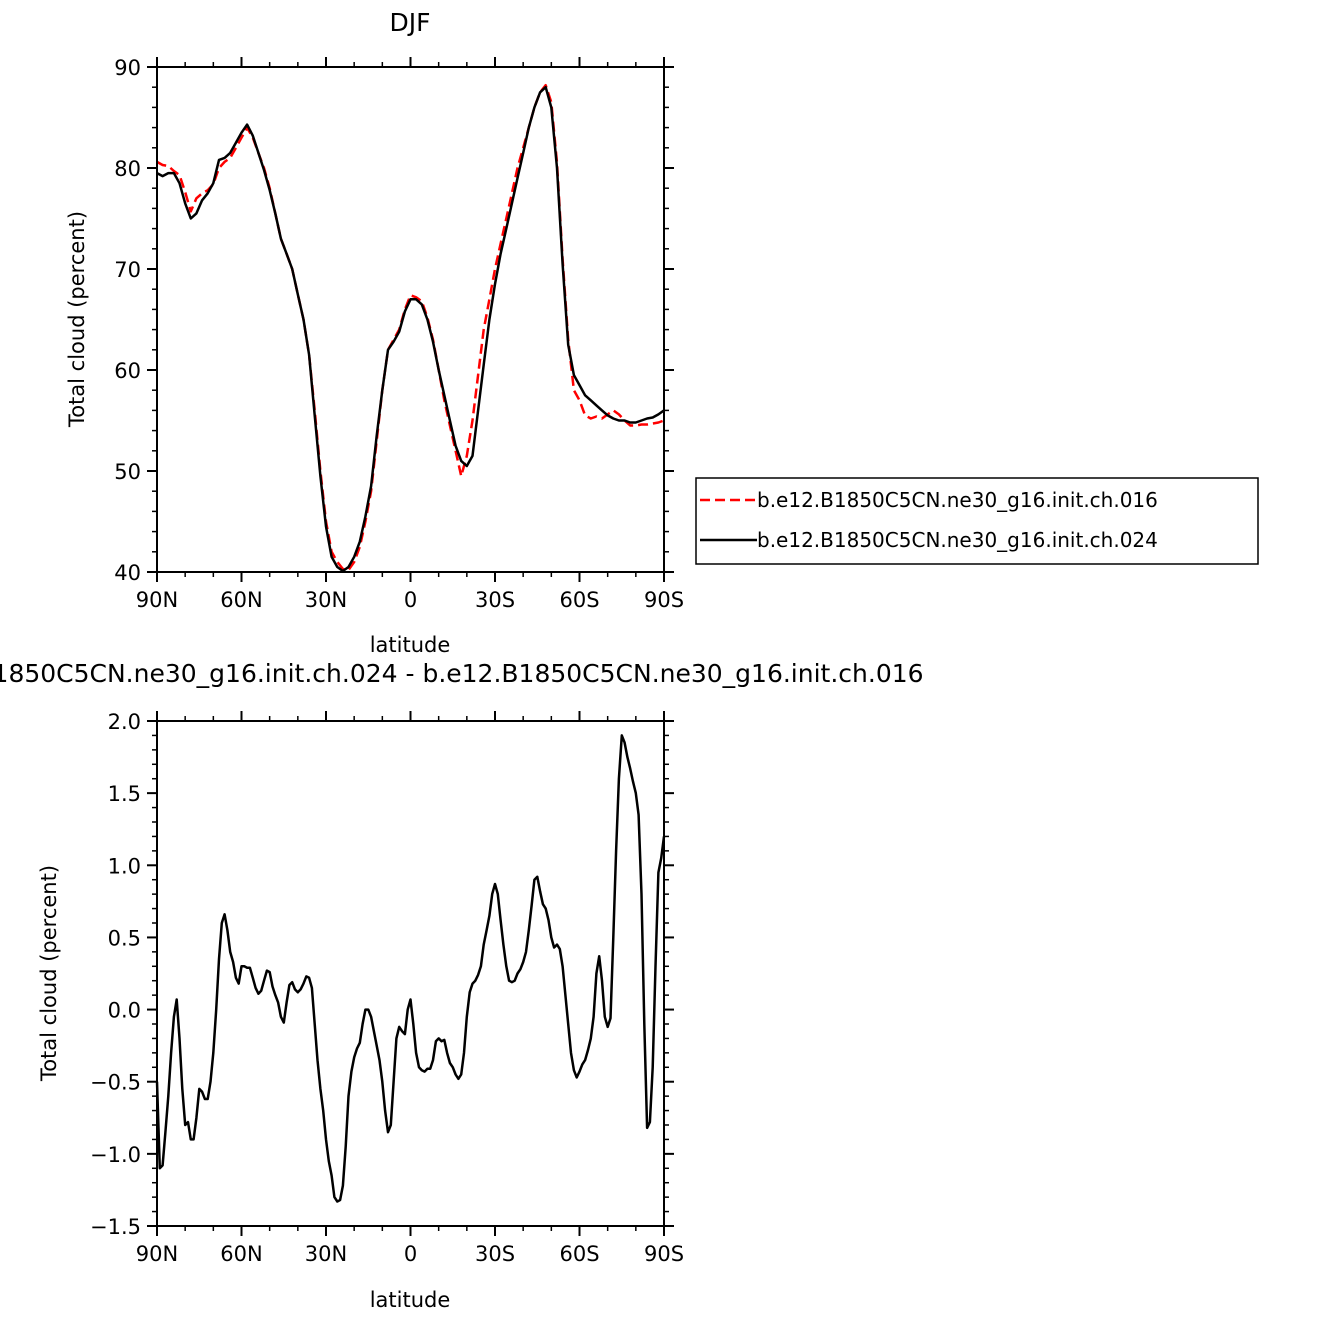 This screenshot has width=1322, height=1319. Describe the element at coordinates (124, 794) in the screenshot. I see `bot-y-tick-label: 1.5` at that location.